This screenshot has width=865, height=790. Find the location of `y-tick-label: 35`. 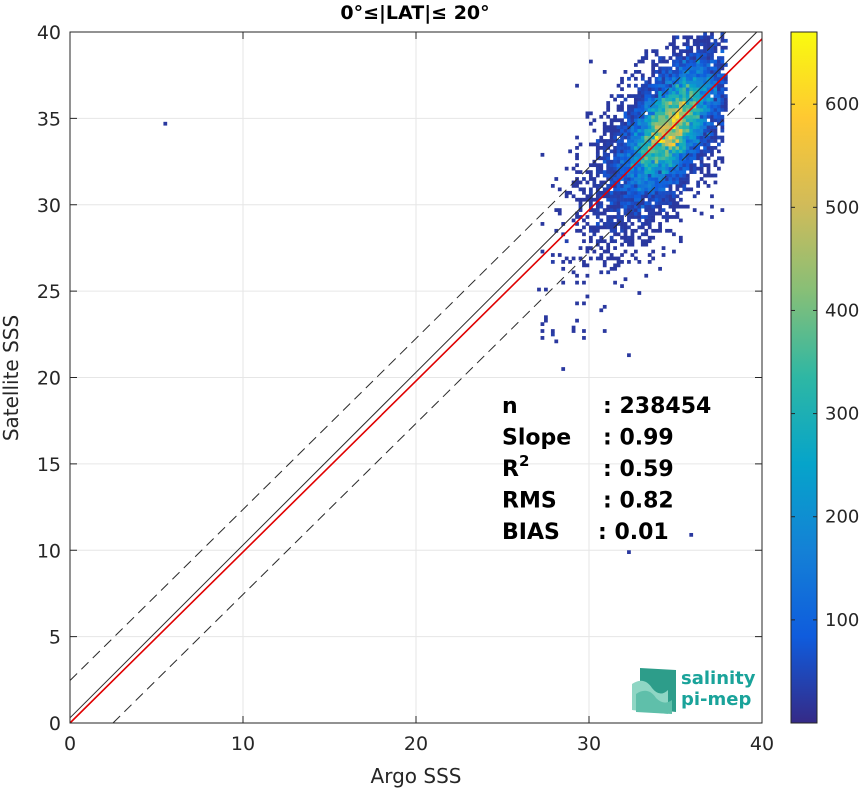

y-tick-label: 35 is located at coordinates (49, 119).